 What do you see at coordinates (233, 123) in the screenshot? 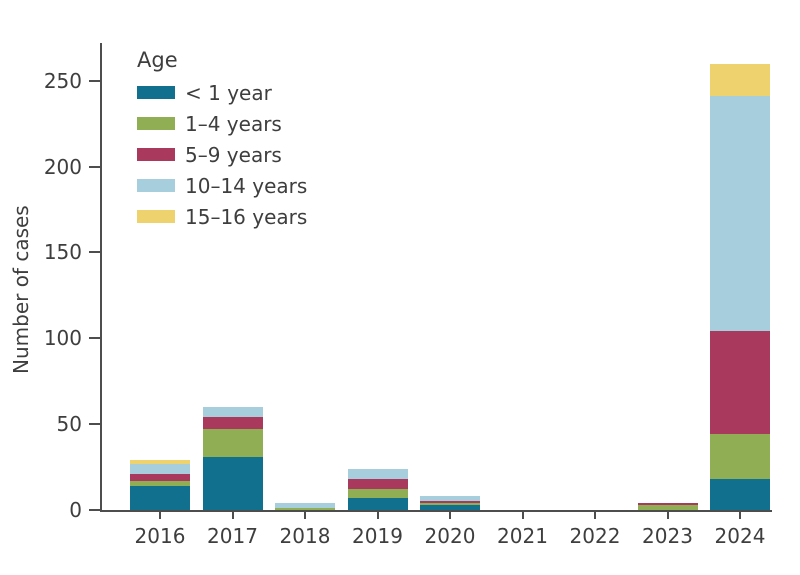
I see `legend-item-label: 1–4 years` at bounding box center [233, 123].